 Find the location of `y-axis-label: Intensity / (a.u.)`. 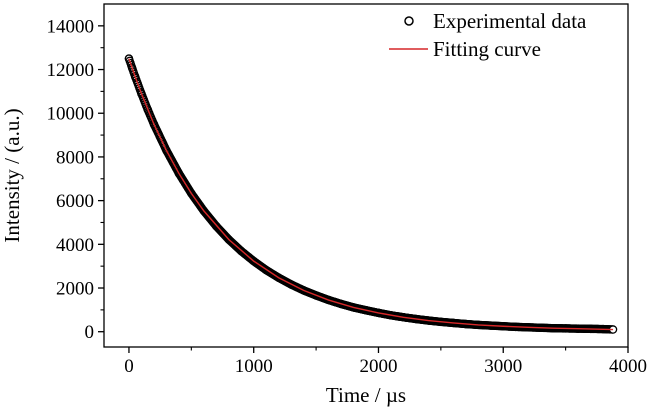

y-axis-label: Intensity / (a.u.) is located at coordinates (12, 175).